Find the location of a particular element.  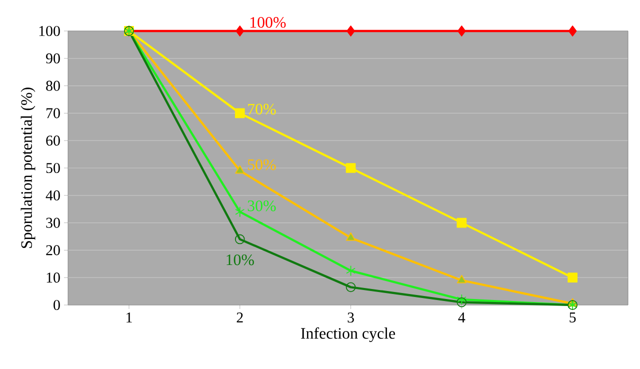

series-label: 70% is located at coordinates (262, 109).